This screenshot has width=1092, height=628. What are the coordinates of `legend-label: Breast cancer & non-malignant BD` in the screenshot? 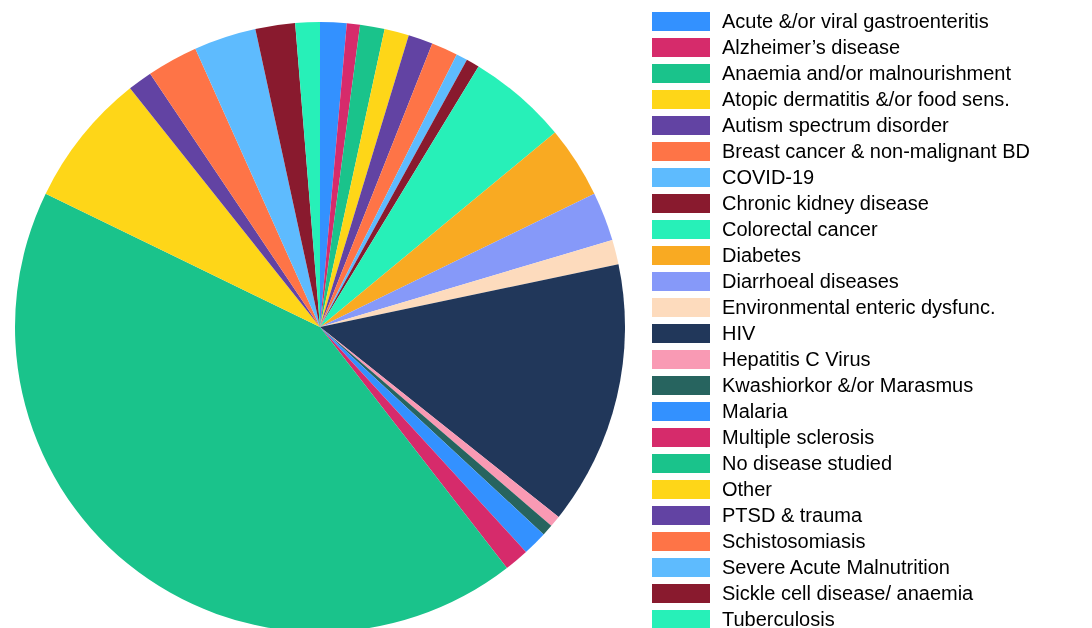 It's located at (876, 151).